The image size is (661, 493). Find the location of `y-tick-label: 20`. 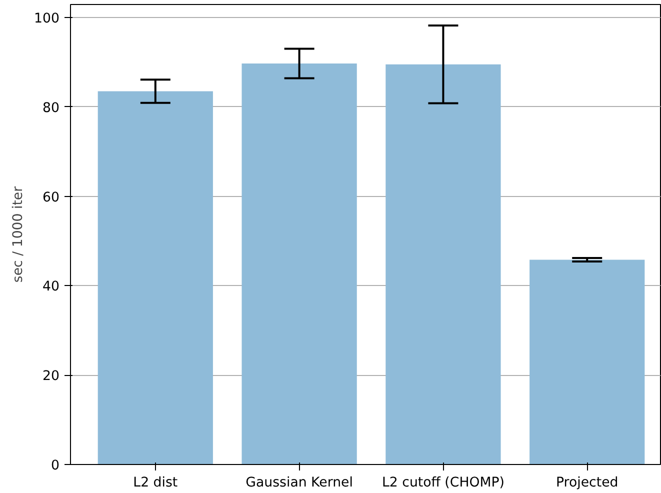

y-tick-label: 20 is located at coordinates (51, 376).